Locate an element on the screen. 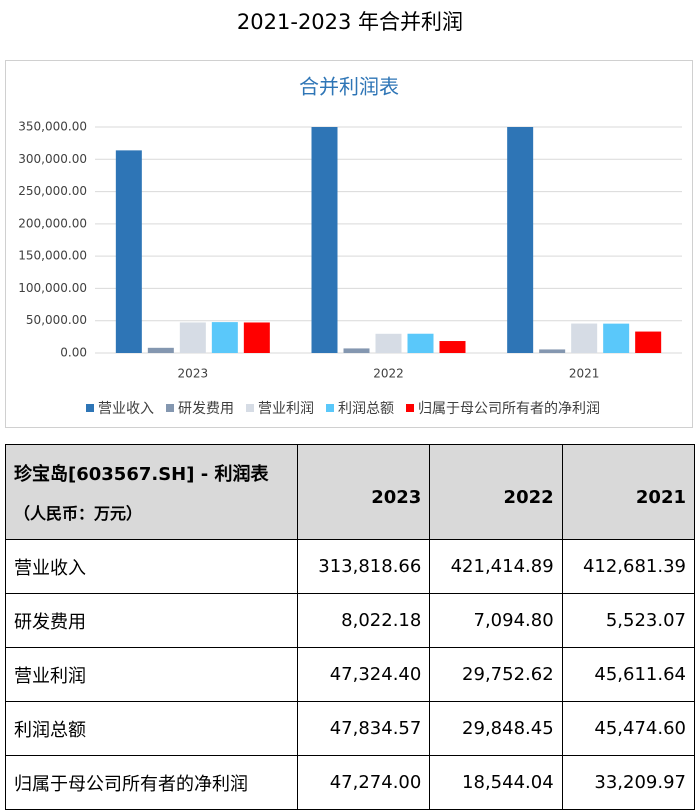 This screenshot has width=700, height=810. column-header: 2021 is located at coordinates (628, 492).